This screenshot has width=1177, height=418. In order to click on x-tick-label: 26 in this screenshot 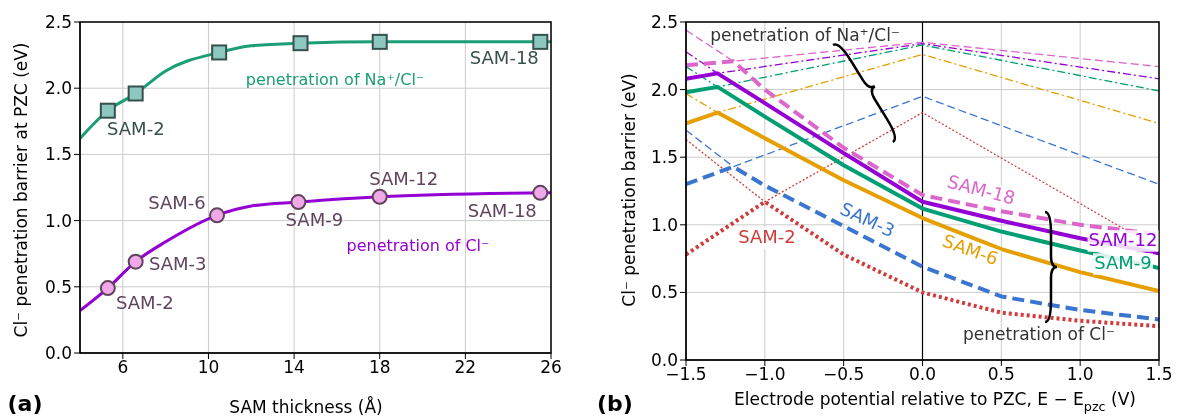, I will do `click(551, 367)`.